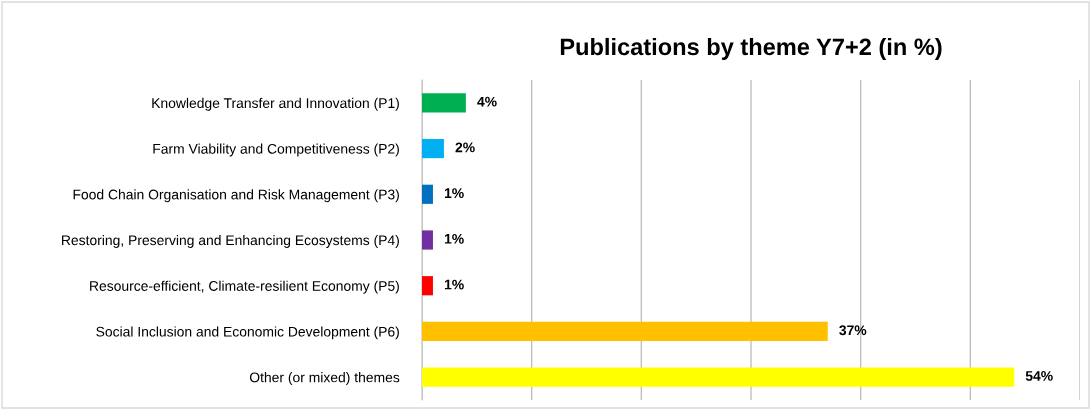 The height and width of the screenshot is (410, 1091). What do you see at coordinates (487, 101) in the screenshot?
I see `data-label: 4%` at bounding box center [487, 101].